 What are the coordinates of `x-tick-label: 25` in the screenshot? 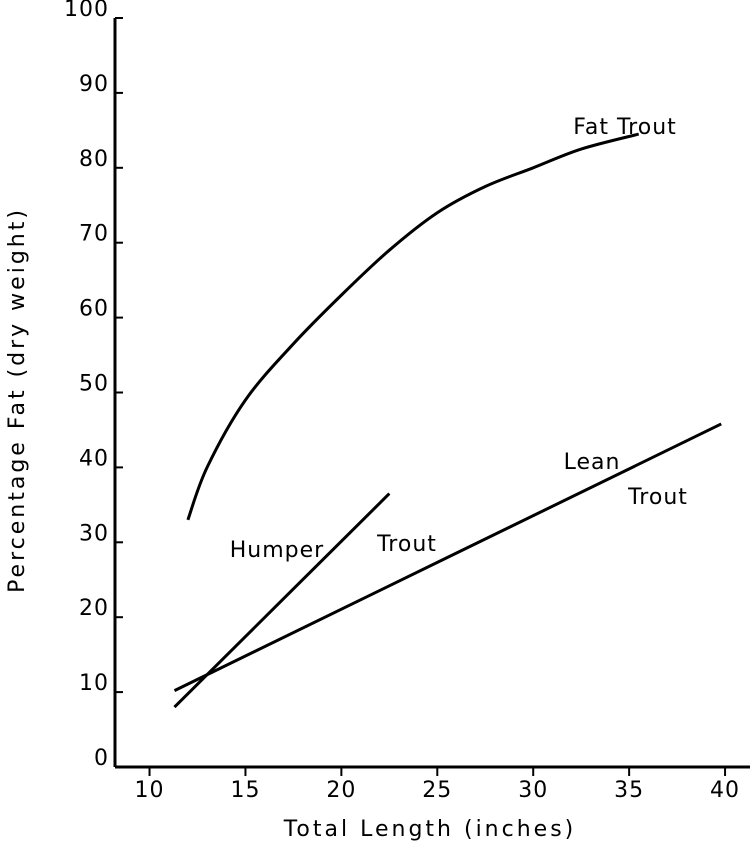 It's located at (437, 790).